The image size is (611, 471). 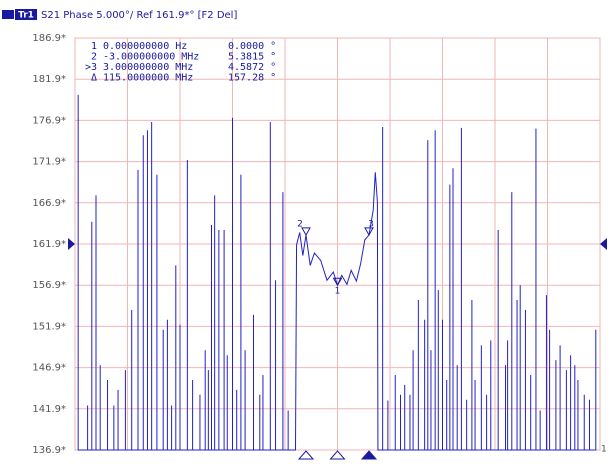 What do you see at coordinates (604, 450) in the screenshot?
I see `channel-label: 1` at bounding box center [604, 450].